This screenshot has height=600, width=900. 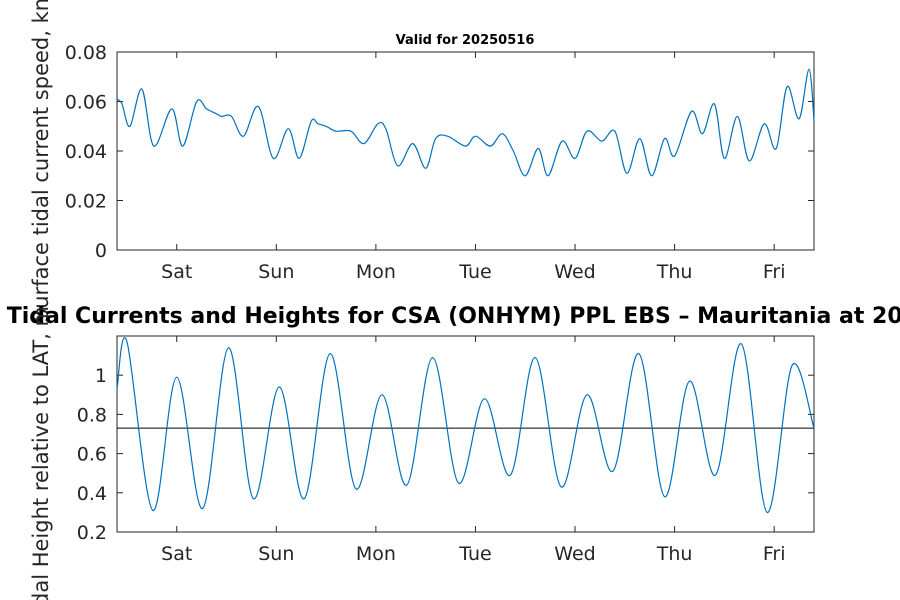 What do you see at coordinates (574, 554) in the screenshot?
I see `height-x-tick-label: Wed` at bounding box center [574, 554].